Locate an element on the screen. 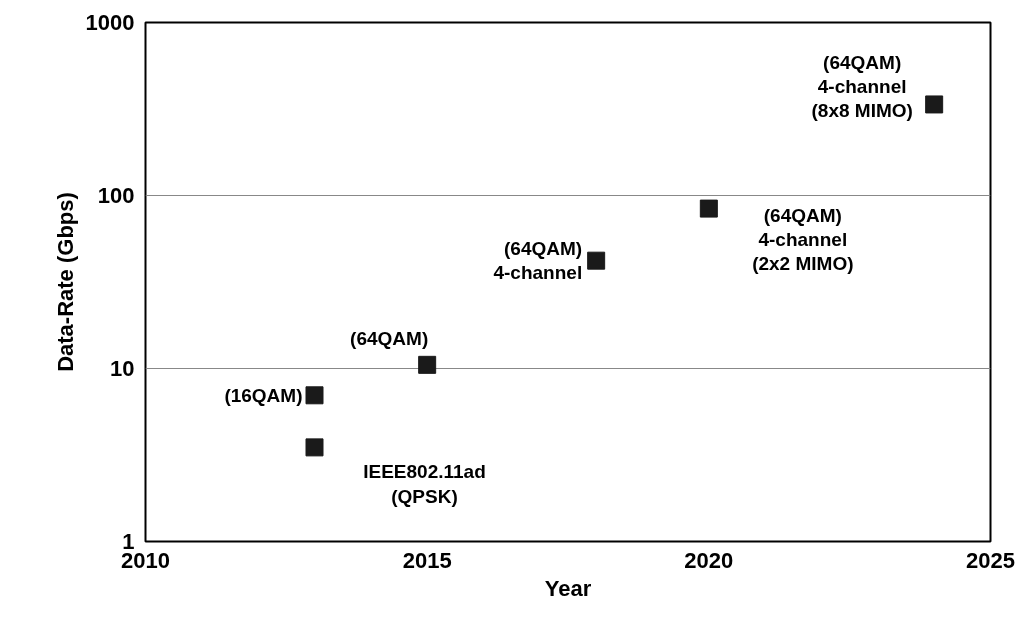 This screenshot has width=1032, height=635. x-tick-label: 2015 is located at coordinates (427, 560).